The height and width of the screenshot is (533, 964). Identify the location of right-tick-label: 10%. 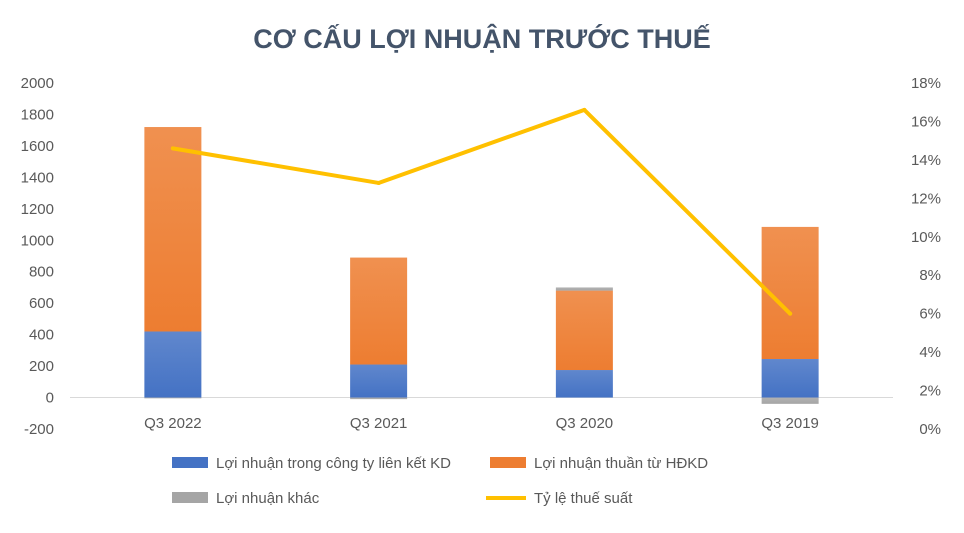
(926, 237).